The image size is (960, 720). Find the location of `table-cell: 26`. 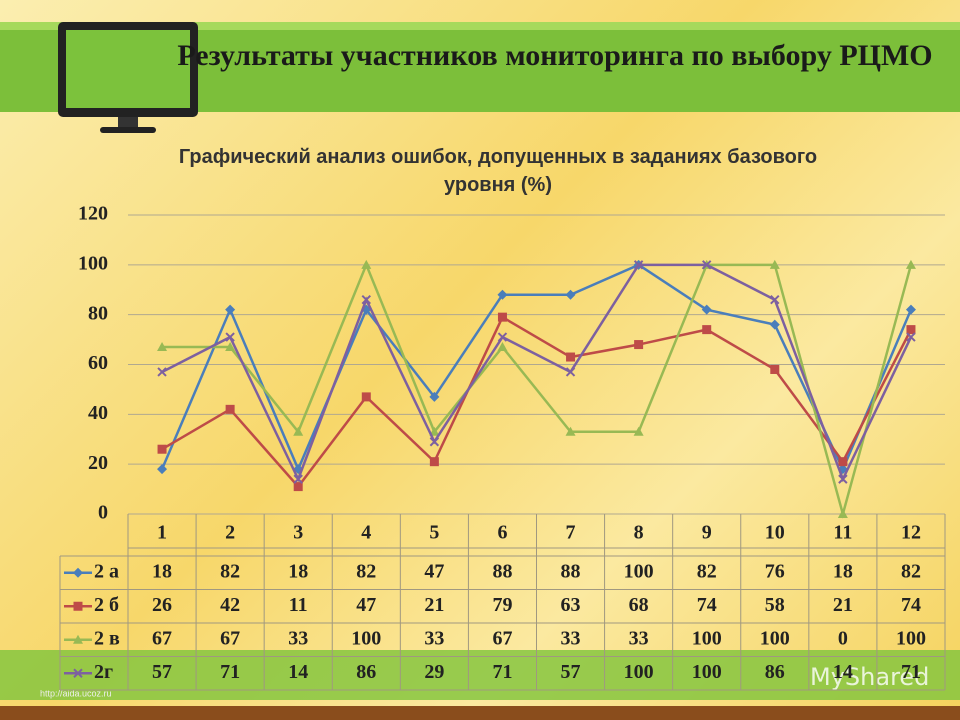

table-cell: 26 is located at coordinates (162, 605).